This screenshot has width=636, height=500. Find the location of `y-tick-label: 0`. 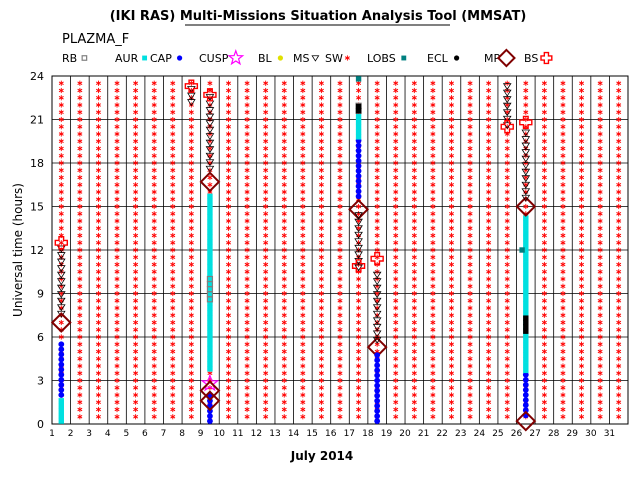

y-tick-label: 0 is located at coordinates (40, 424).